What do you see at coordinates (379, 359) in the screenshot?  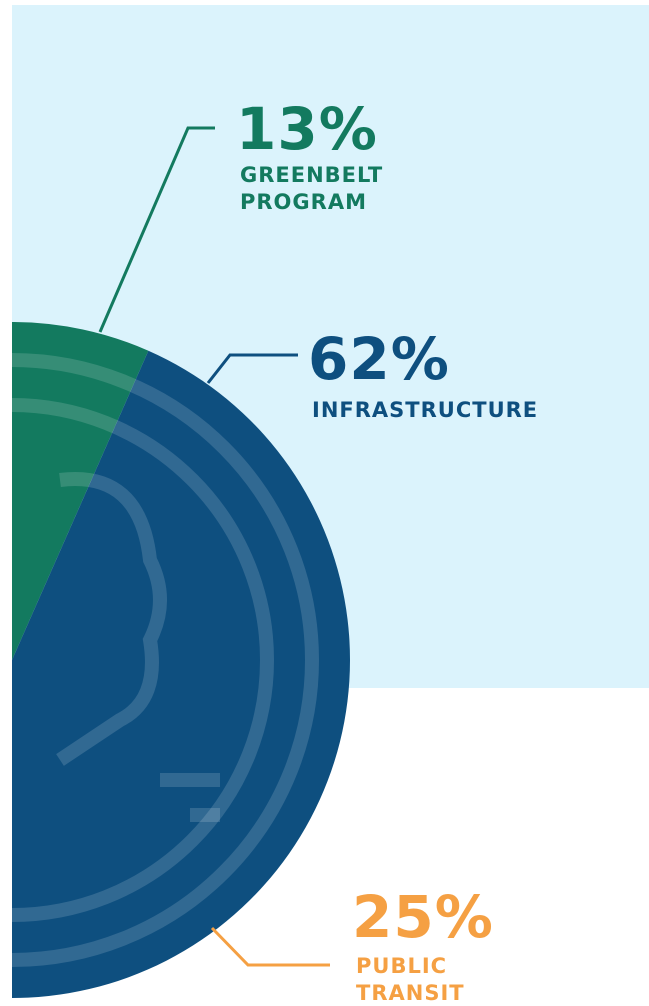 I see `percent-label: 62%` at bounding box center [379, 359].